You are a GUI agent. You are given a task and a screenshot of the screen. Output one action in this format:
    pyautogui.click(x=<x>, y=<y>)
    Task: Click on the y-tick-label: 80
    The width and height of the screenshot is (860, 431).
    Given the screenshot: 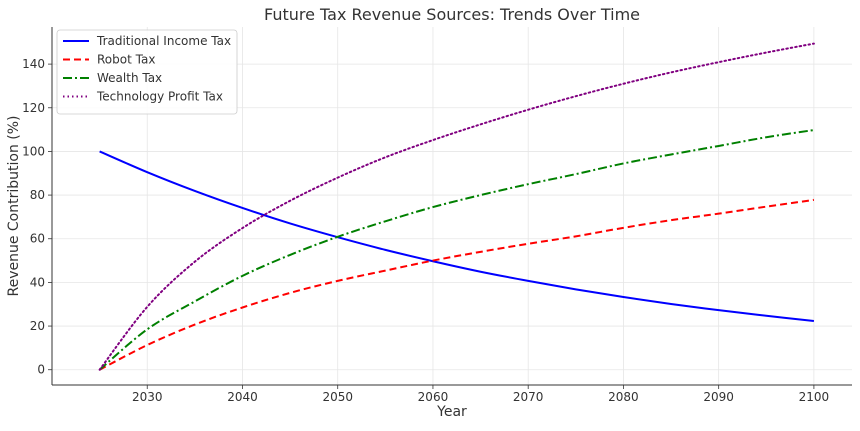 What is the action you would take?
    pyautogui.click(x=37, y=195)
    